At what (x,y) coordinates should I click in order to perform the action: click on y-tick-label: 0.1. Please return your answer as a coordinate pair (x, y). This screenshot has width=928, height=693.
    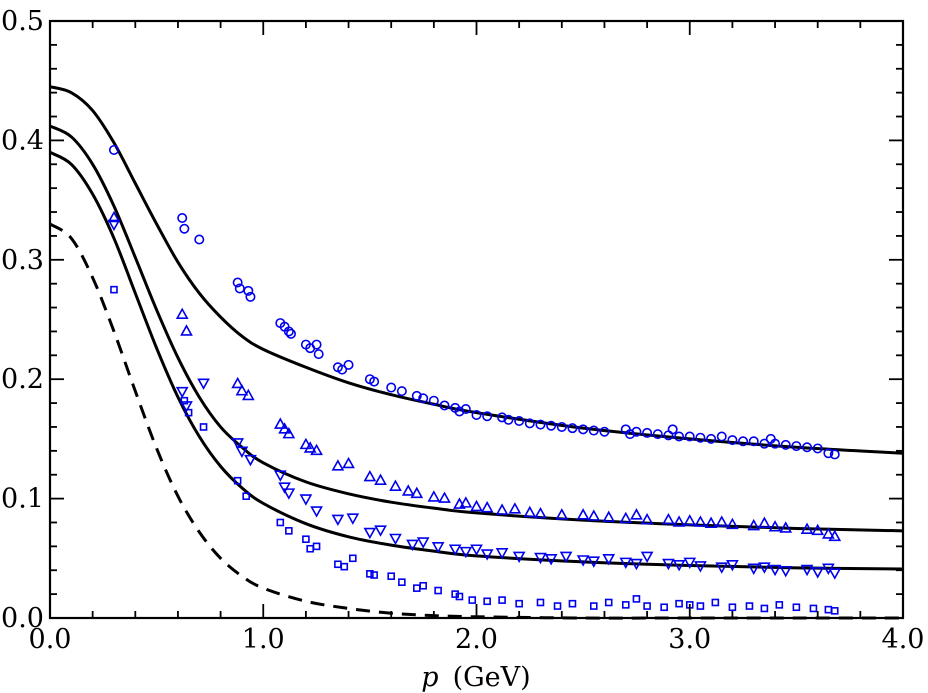
    Looking at the image, I should click on (22, 499).